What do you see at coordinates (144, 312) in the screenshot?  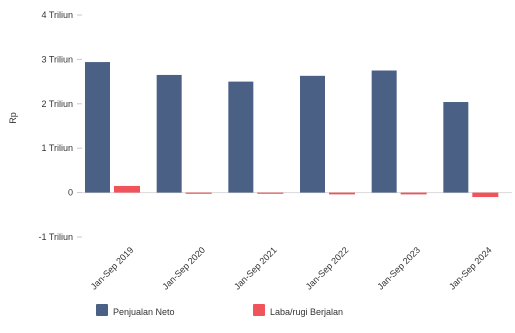 I see `legend-label-penjualan-neto: Penjualan Neto` at bounding box center [144, 312].